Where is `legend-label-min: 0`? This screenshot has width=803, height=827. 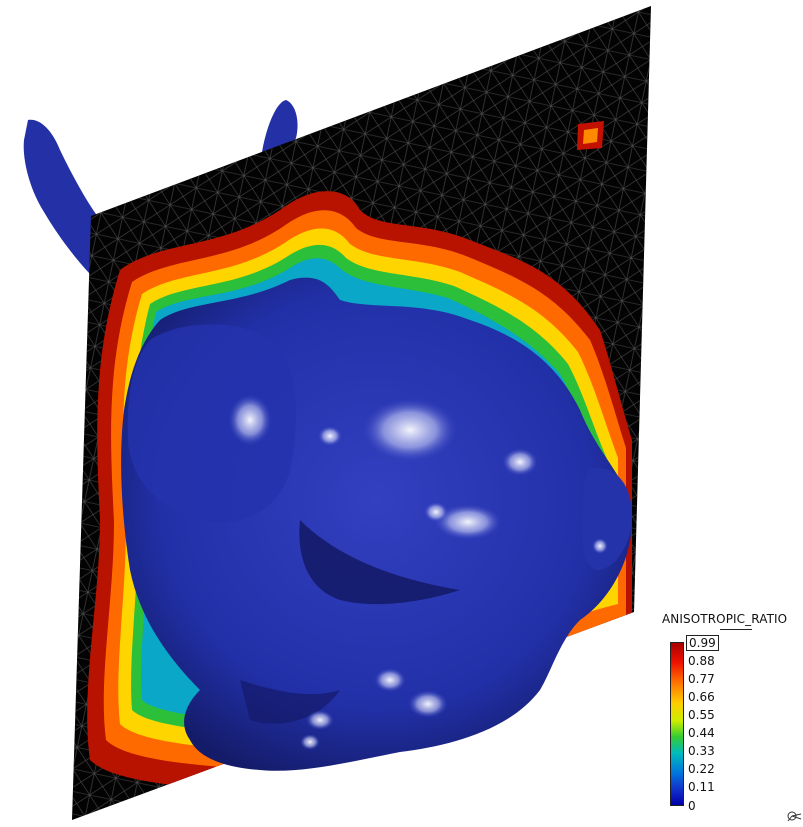
legend-label-min: 0 is located at coordinates (692, 806).